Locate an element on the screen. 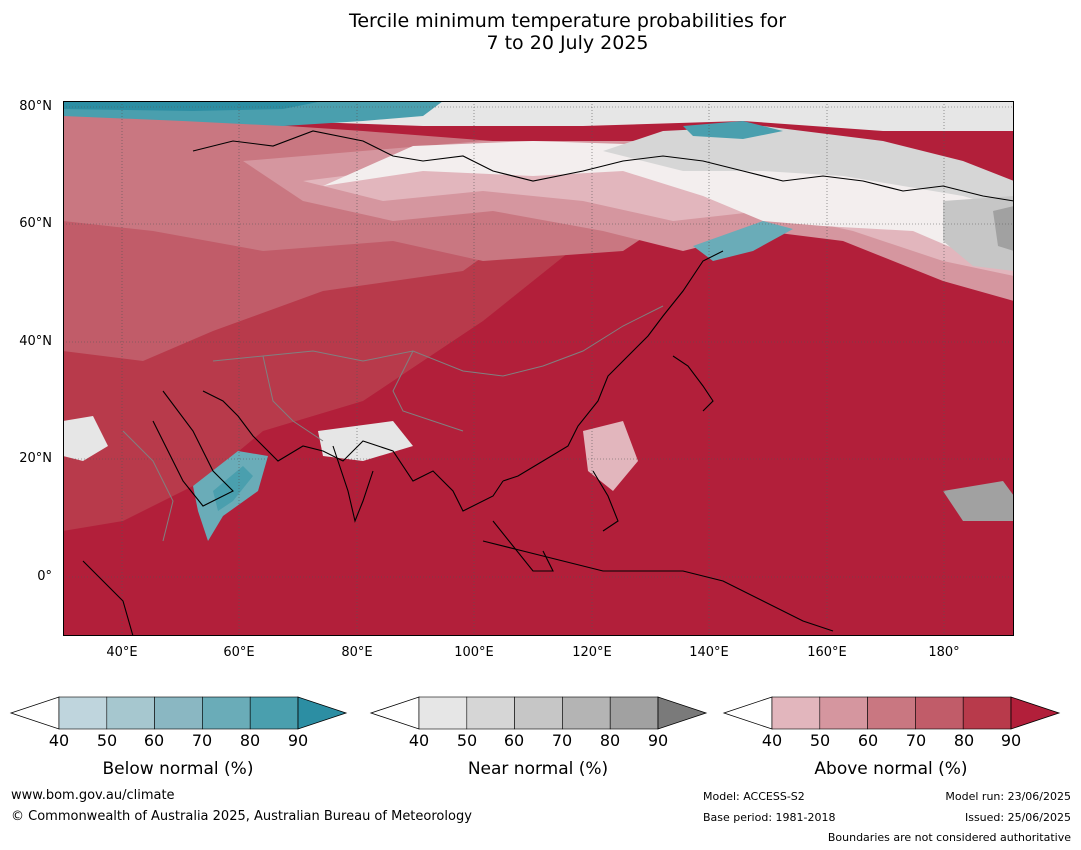  near-tick-40: 40 is located at coordinates (419, 740).